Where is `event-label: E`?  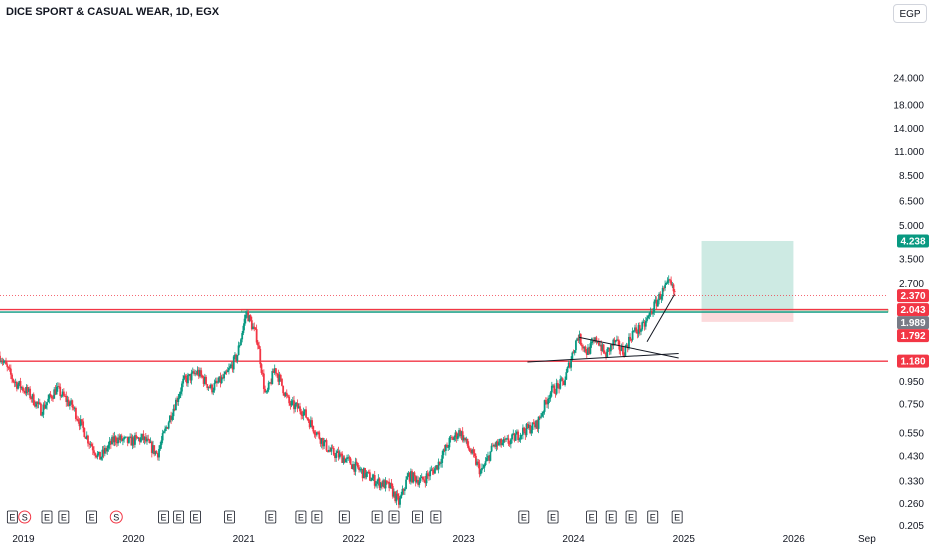 event-label: E is located at coordinates (553, 518).